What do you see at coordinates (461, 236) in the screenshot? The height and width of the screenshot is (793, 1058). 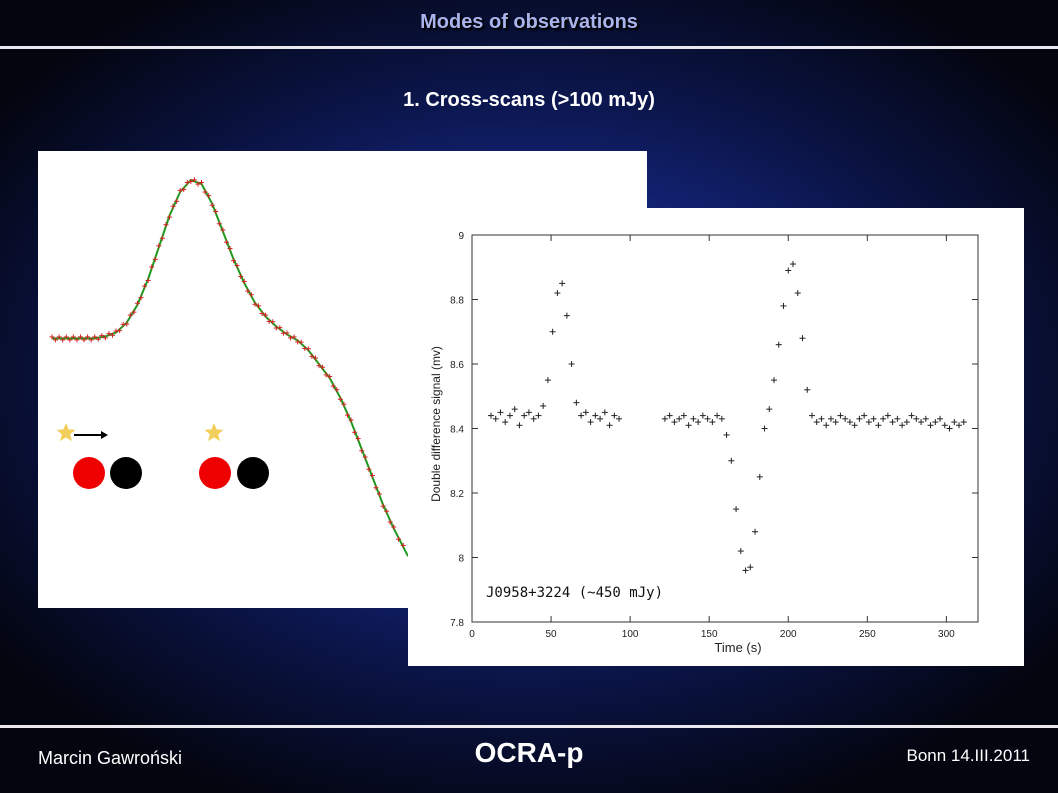 I see `y-tick-label: 9` at bounding box center [461, 236].